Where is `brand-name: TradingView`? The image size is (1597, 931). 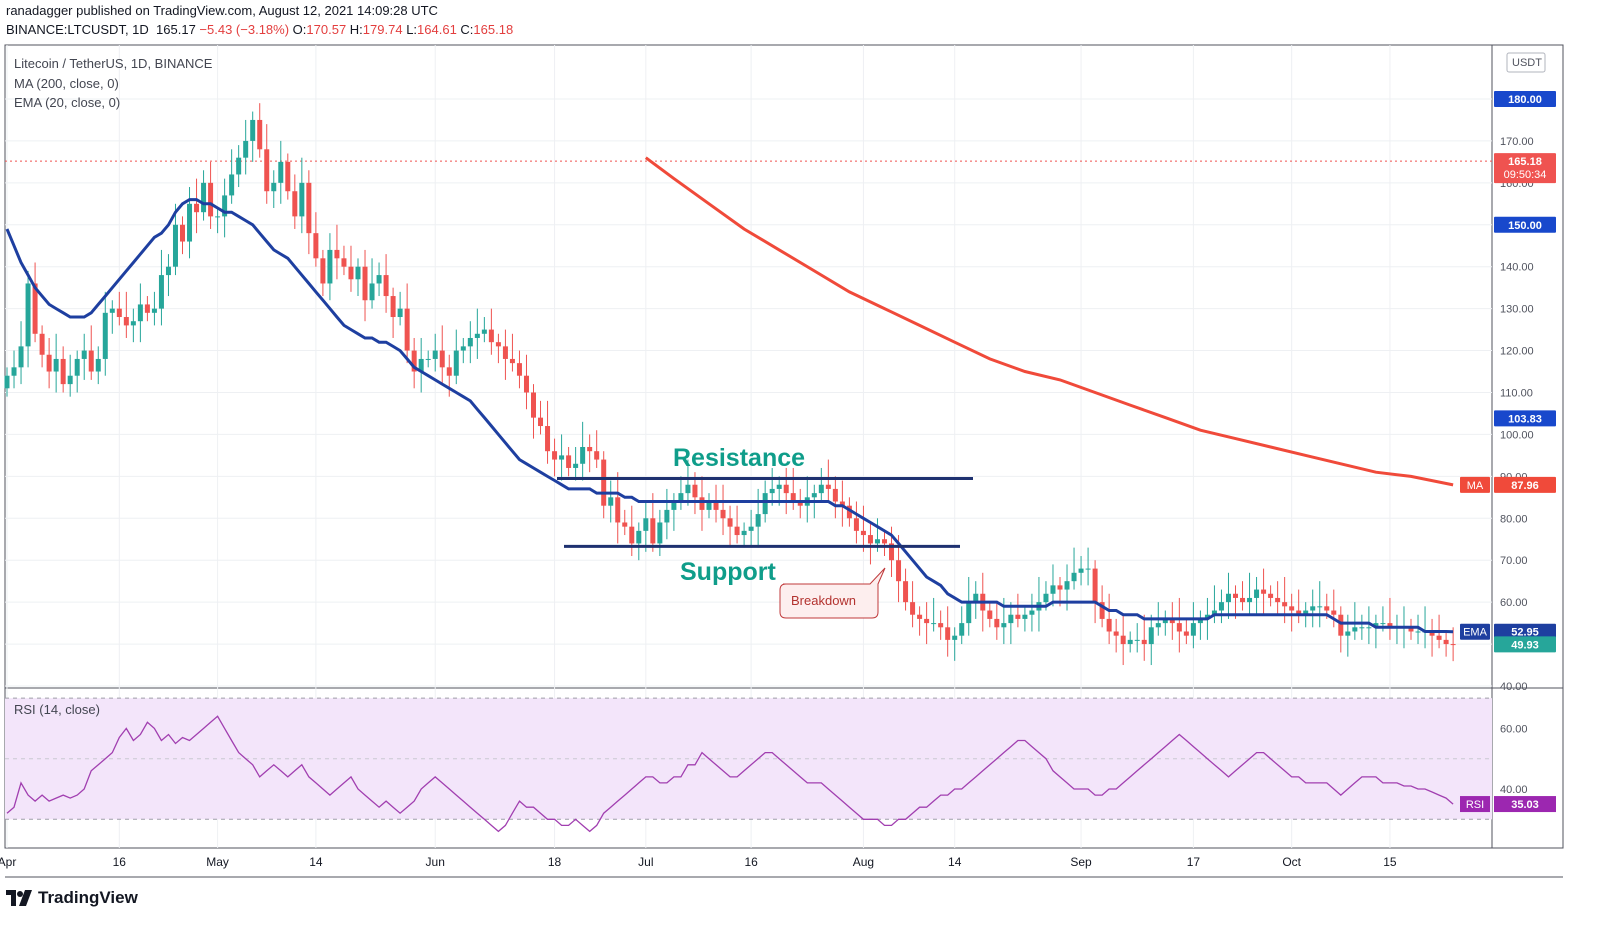
brand-name: TradingView is located at coordinates (88, 897).